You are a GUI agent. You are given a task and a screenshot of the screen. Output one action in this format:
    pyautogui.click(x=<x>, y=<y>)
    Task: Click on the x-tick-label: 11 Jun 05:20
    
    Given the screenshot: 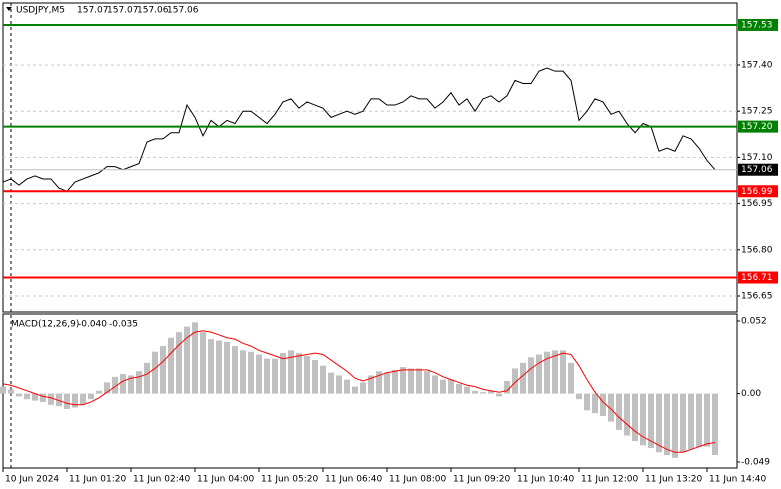 What is the action you would take?
    pyautogui.click(x=289, y=480)
    